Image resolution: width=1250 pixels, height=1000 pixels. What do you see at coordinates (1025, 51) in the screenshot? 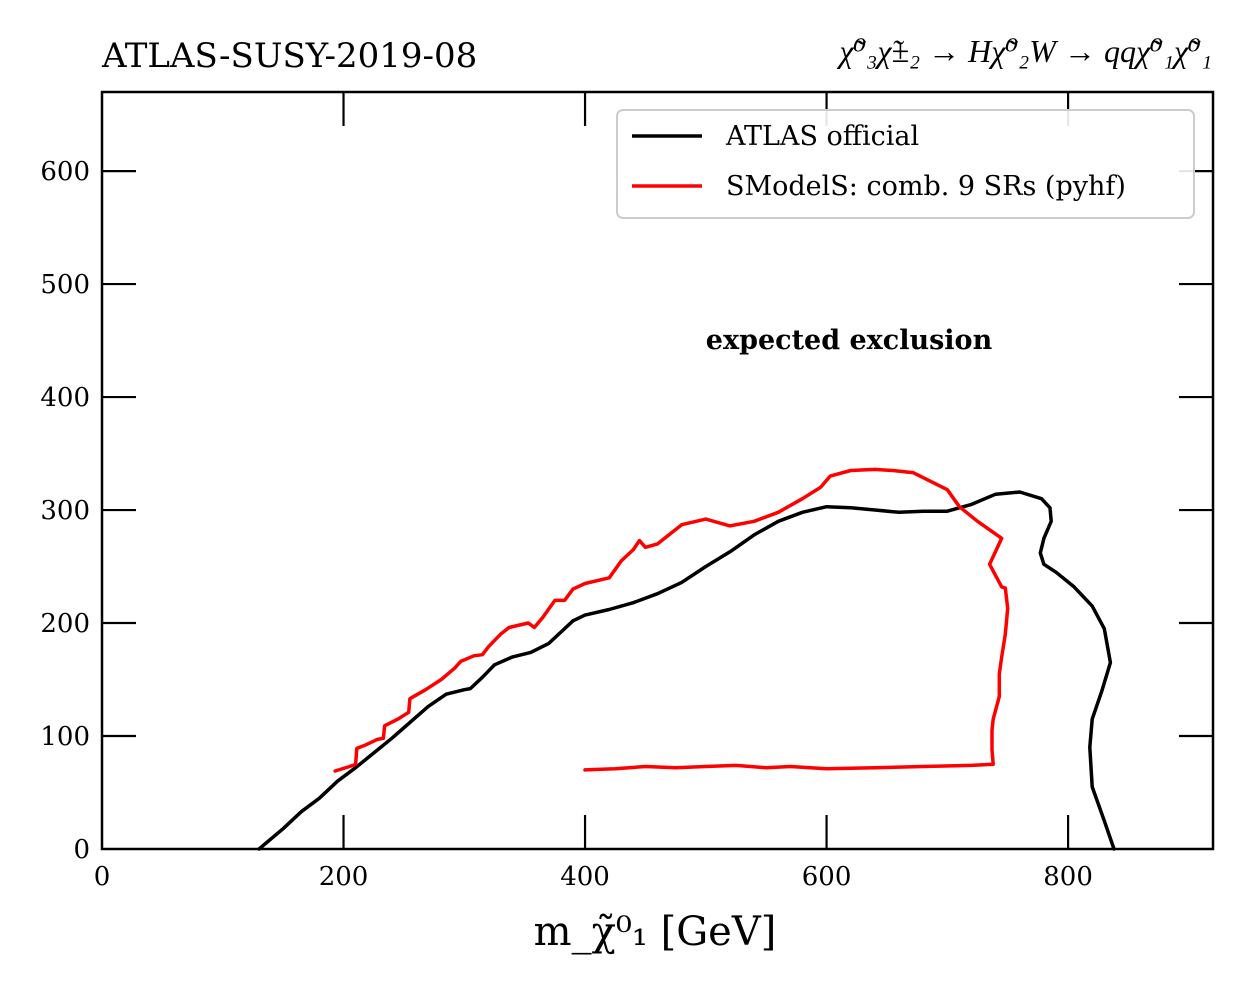
I see `process-title: χ̃⁰₃χ̃±₂ → Hχ̃⁰₂W → qqχ̃⁰₁χ̃⁰₁` at bounding box center [1025, 51].